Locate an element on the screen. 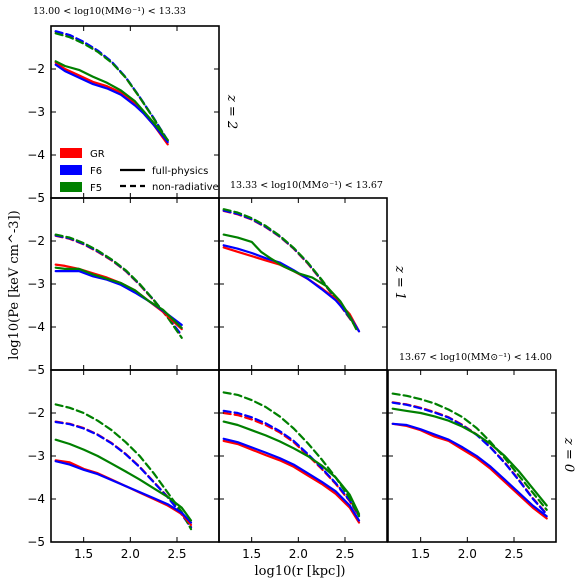 Image resolution: width=581 pixels, height=581 pixels. row-label-z2: z = 2 is located at coordinates (231, 111).